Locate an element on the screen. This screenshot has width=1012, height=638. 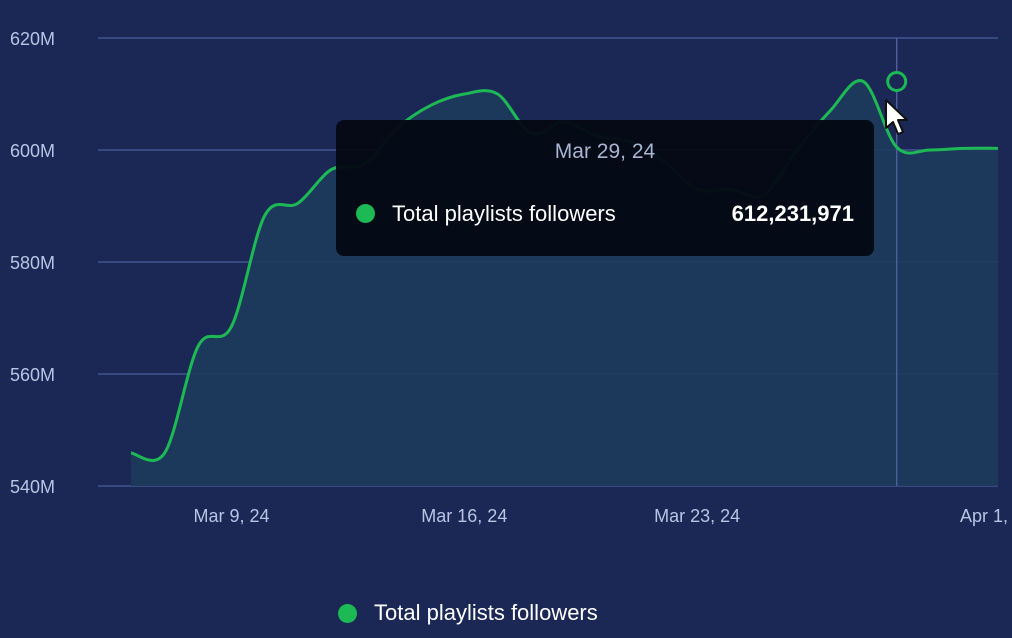
y-axis: 540M 560M 580M 600M 620M is located at coordinates (32, 263).